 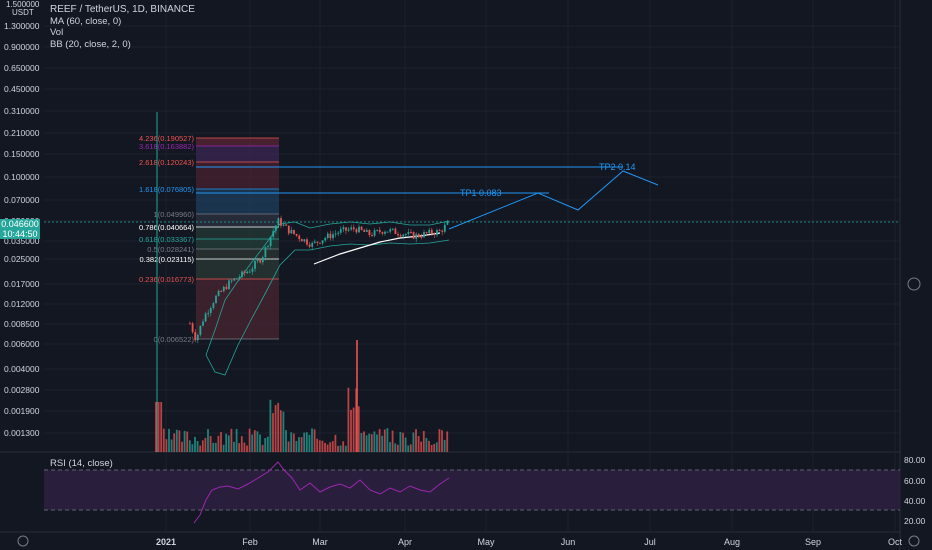 I want to click on price-tick-label: 0.004000, so click(x=22, y=369).